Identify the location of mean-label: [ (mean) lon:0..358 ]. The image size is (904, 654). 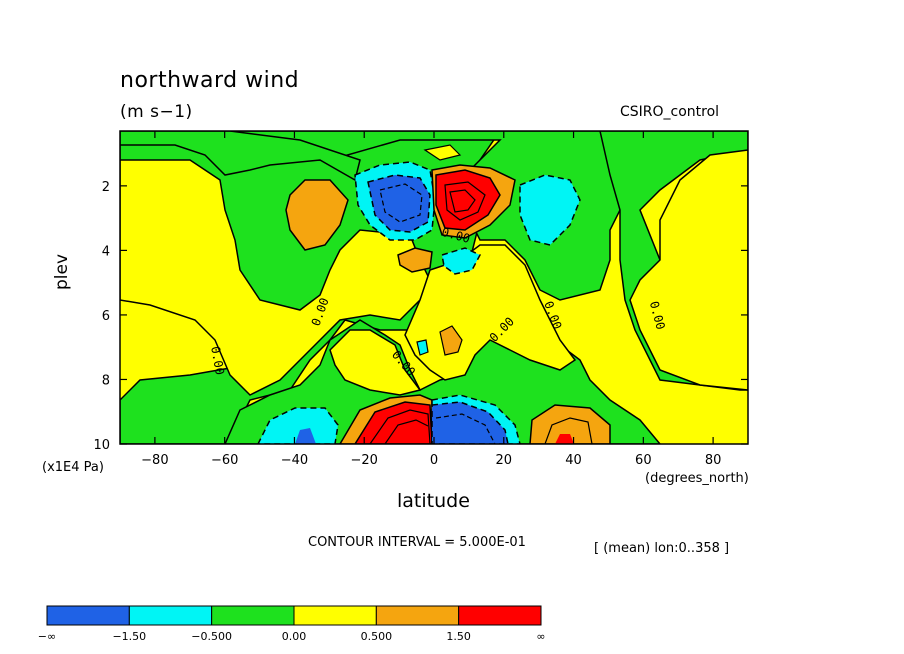
(662, 548).